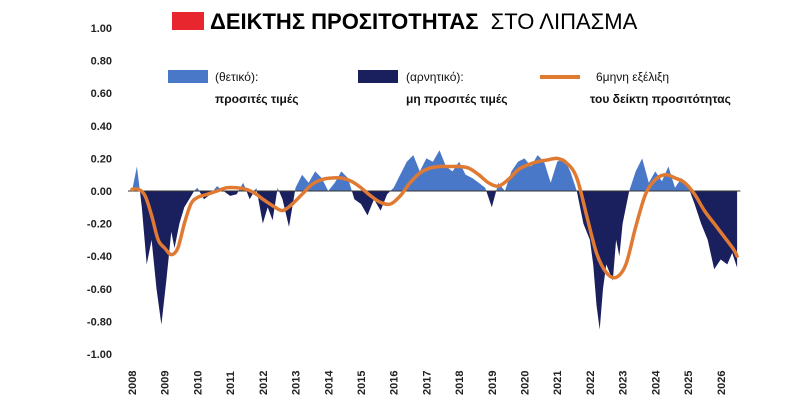 This screenshot has height=400, width=800. What do you see at coordinates (297, 383) in the screenshot?
I see `x-tick-label: 2013` at bounding box center [297, 383].